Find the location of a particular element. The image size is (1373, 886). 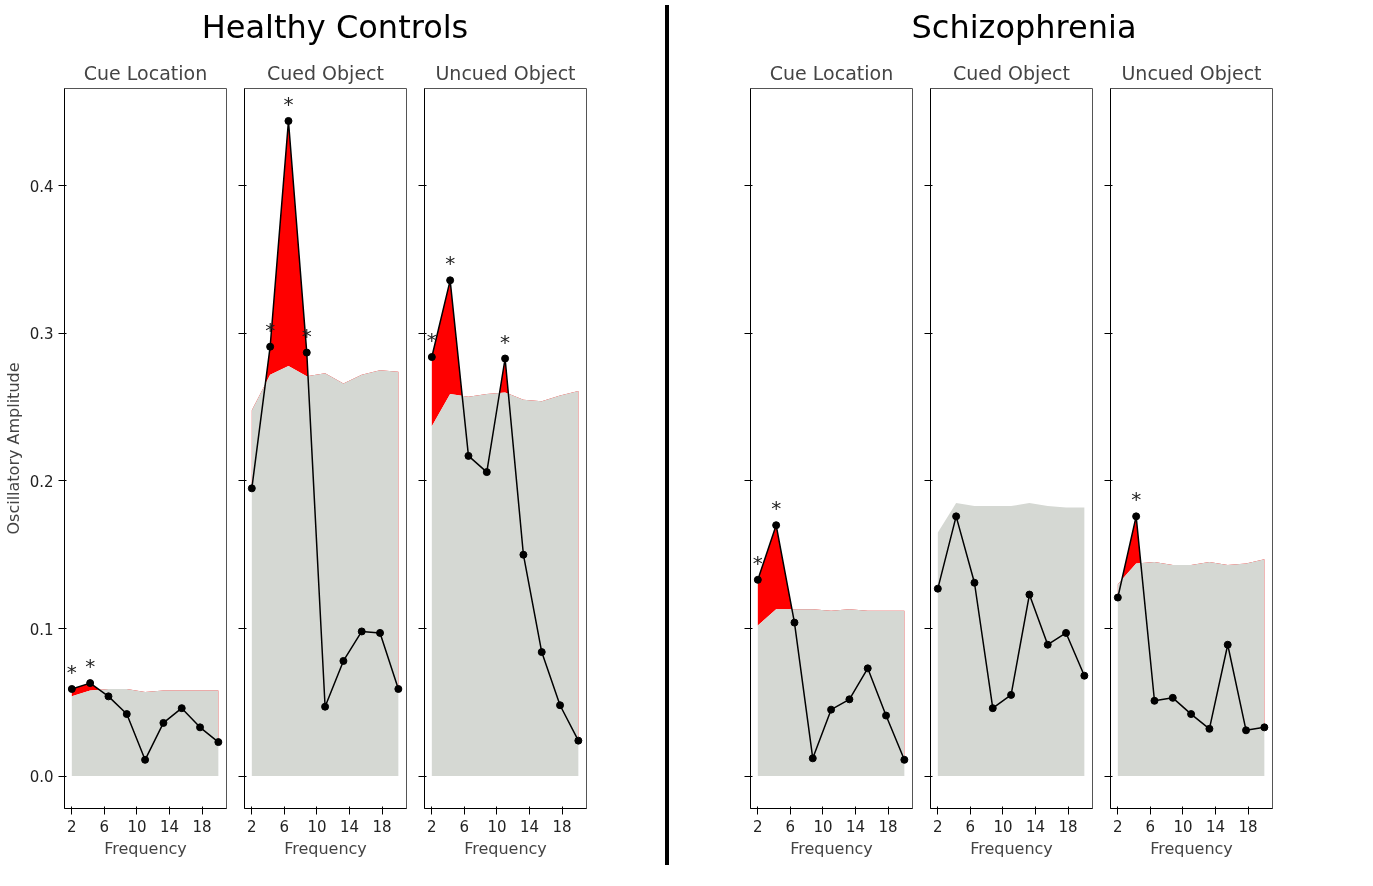

y-tick-label: 0.4 is located at coordinates (41, 186).